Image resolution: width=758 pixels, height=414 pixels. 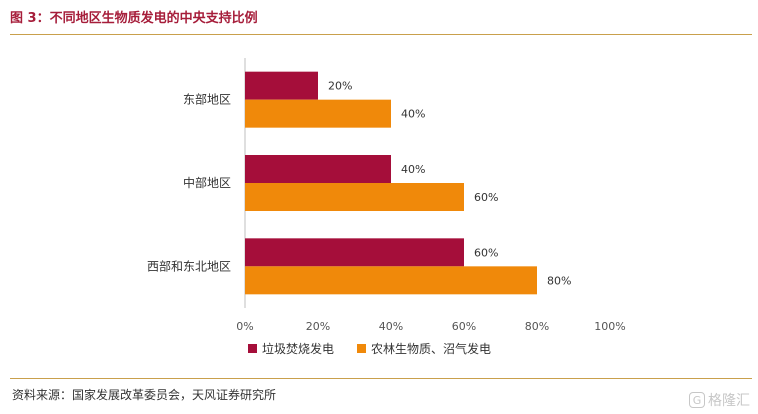 I want to click on x-tick-label: 0%, so click(x=244, y=326).